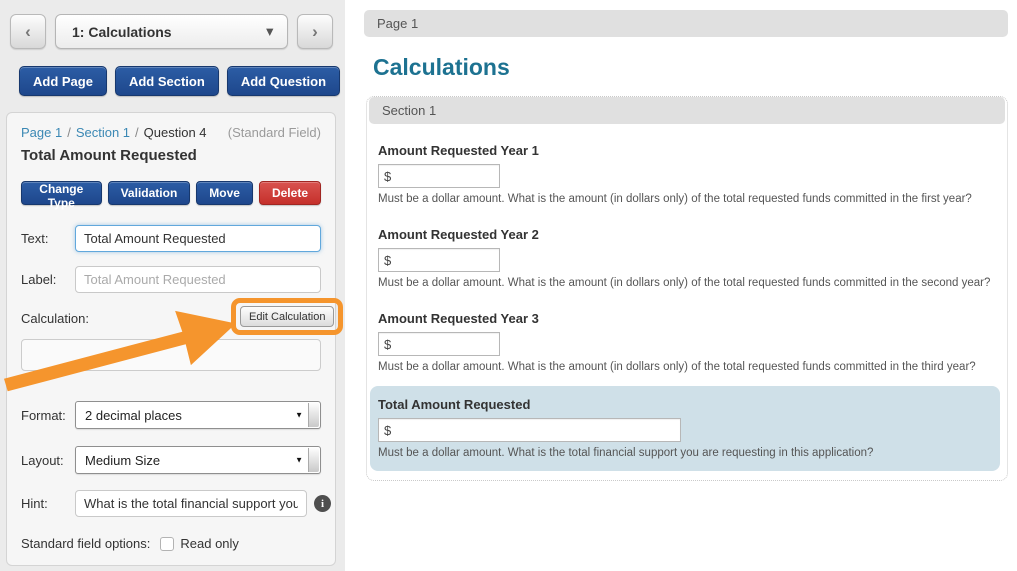  Describe the element at coordinates (454, 404) in the screenshot. I see `question-label: Total Amount Requested` at that location.